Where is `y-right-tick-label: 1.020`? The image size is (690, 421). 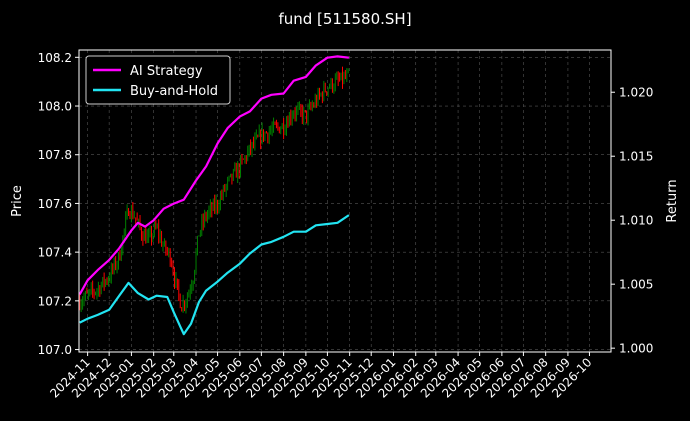 y-right-tick-label: 1.020 is located at coordinates (636, 93).